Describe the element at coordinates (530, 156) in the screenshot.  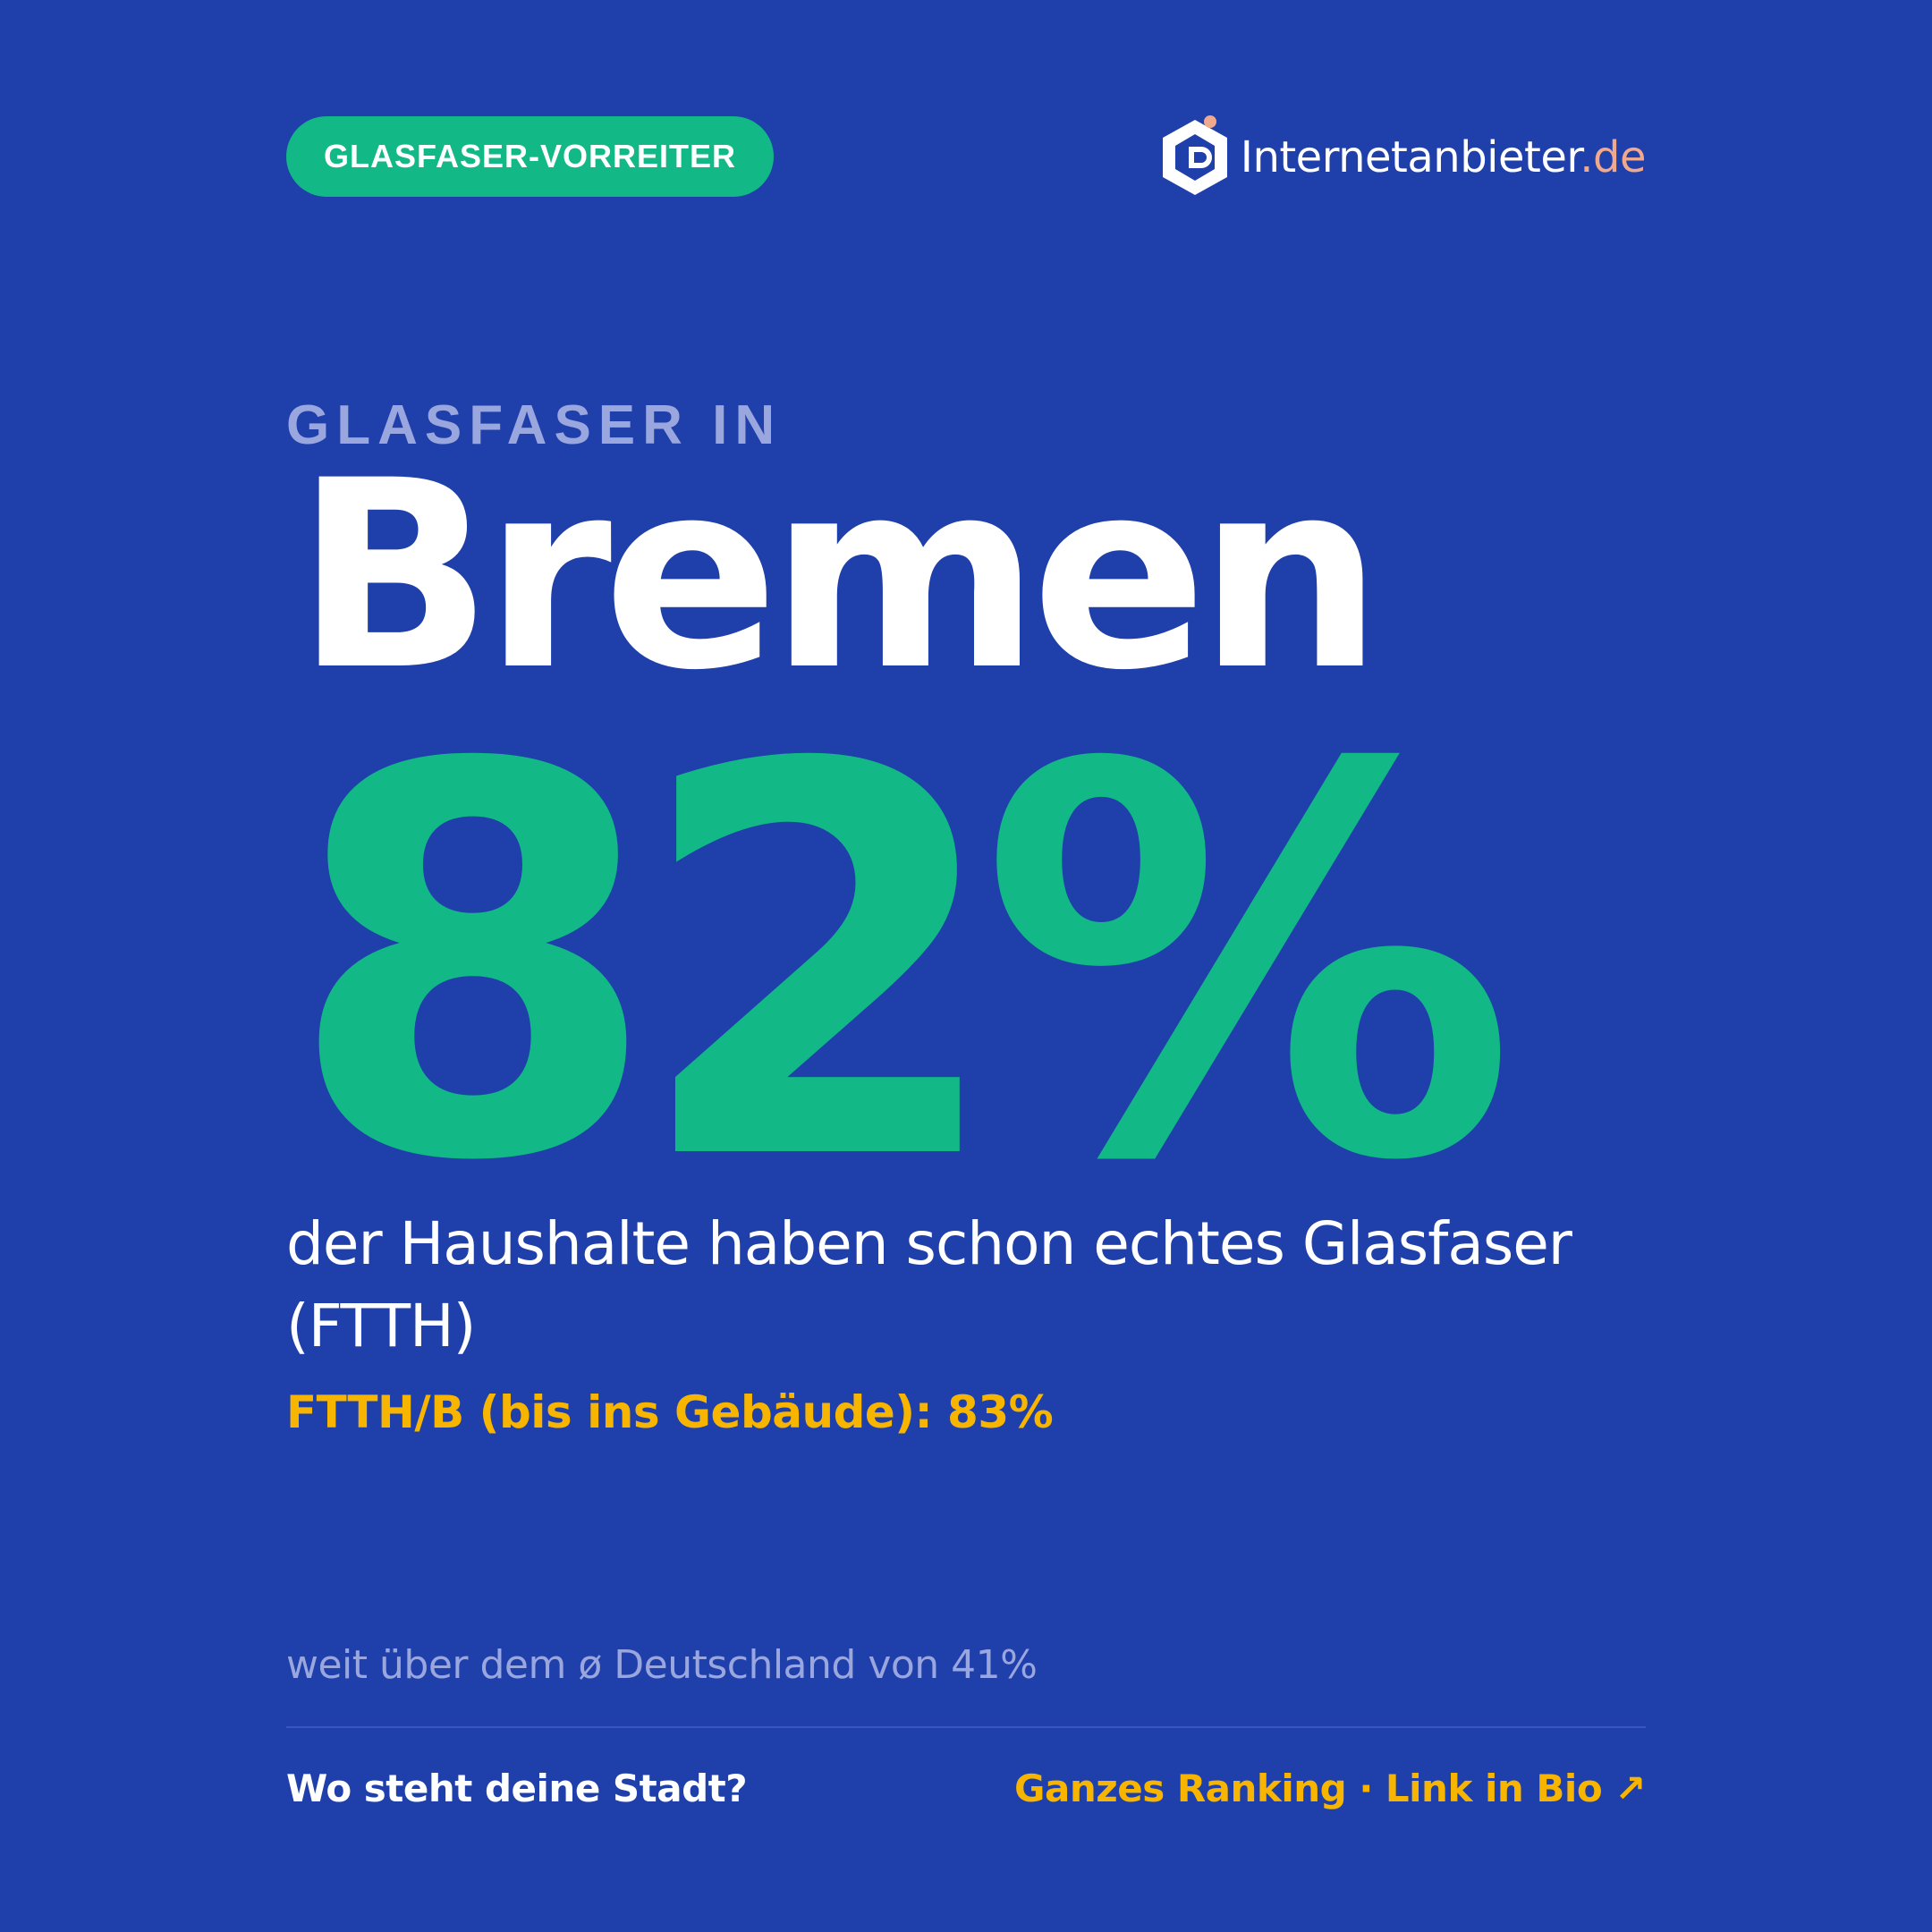
I see `category-badge: GLASFASER-VORREITER` at that location.